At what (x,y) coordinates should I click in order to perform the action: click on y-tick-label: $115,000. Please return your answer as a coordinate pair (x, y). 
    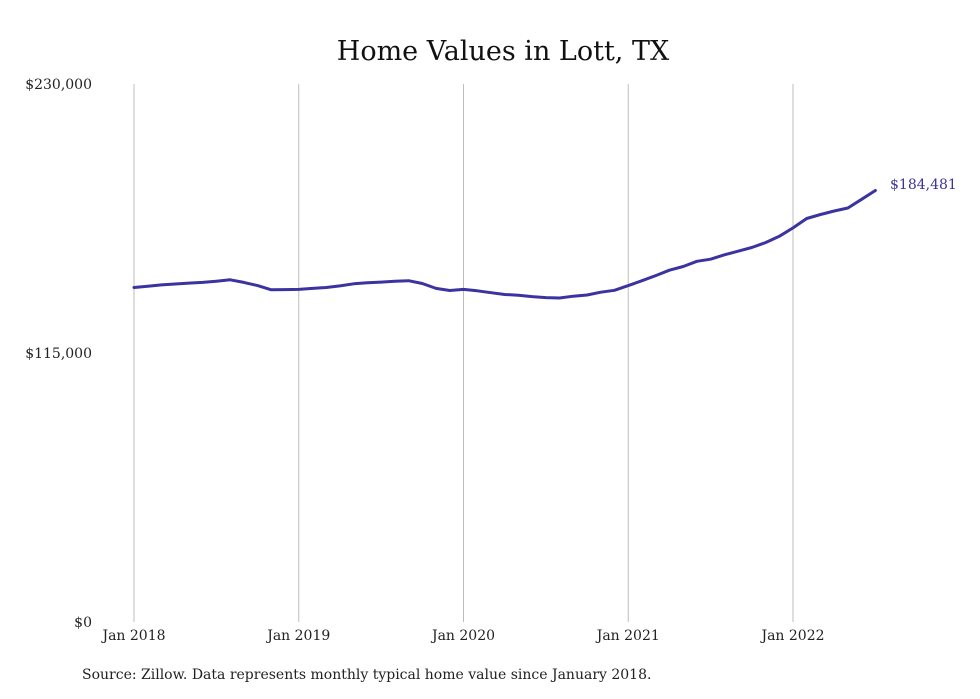
    Looking at the image, I should click on (58, 354).